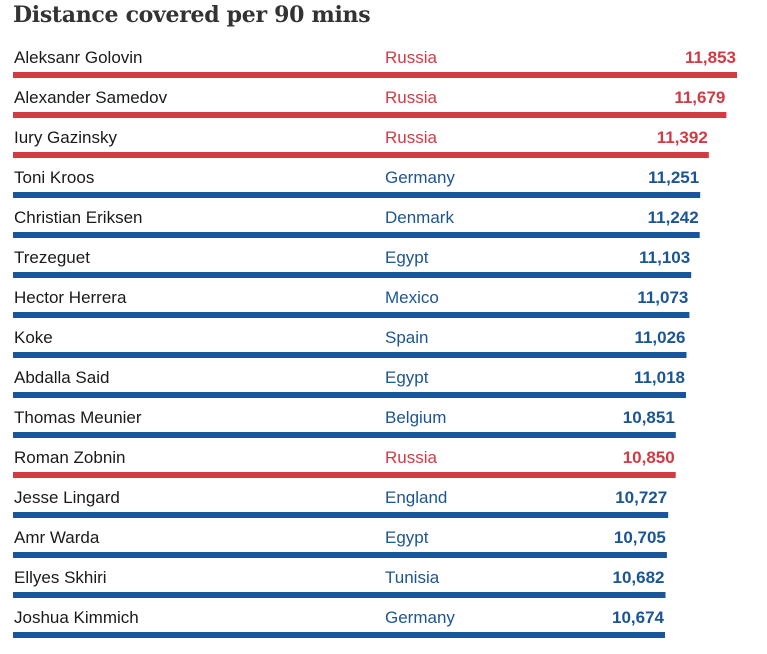  Describe the element at coordinates (339, 583) in the screenshot. I see `table-row: Ellyes Skhiri Tunisia 10,682` at that location.